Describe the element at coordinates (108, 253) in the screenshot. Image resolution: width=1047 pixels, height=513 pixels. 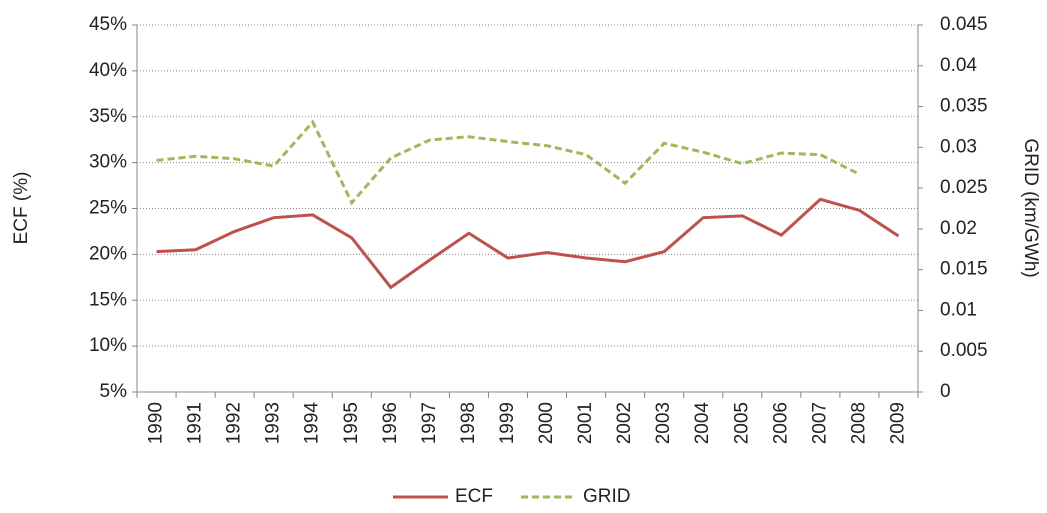
I see `y-tick-label: 20%` at that location.